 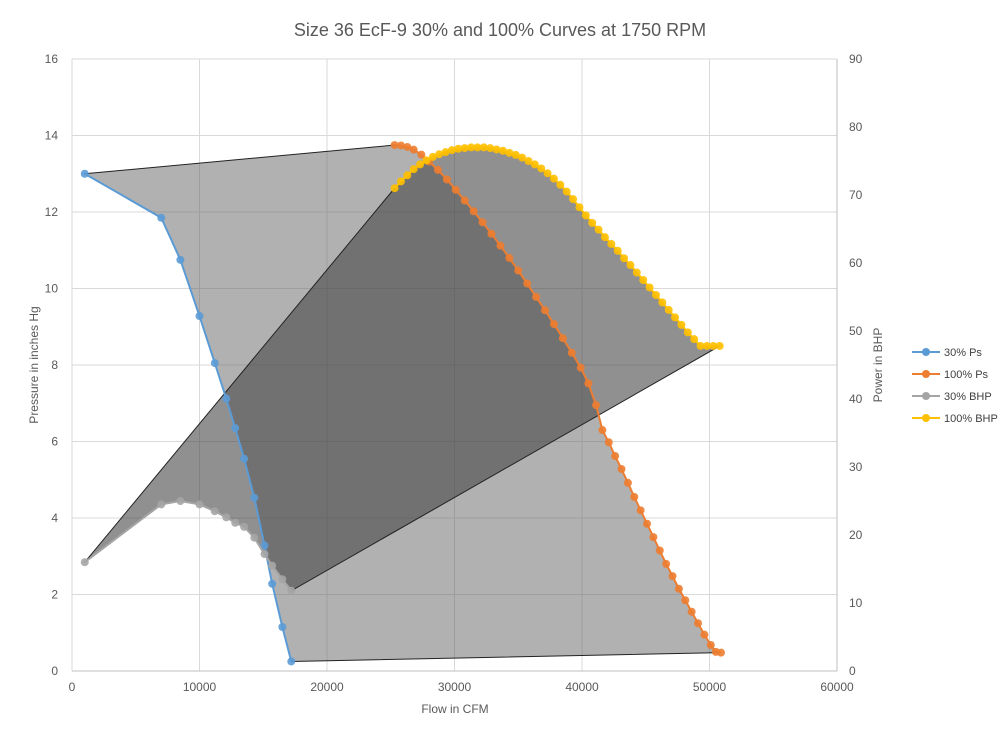 What do you see at coordinates (878, 365) in the screenshot?
I see `y2-axis-title: Power in BHP` at bounding box center [878, 365].